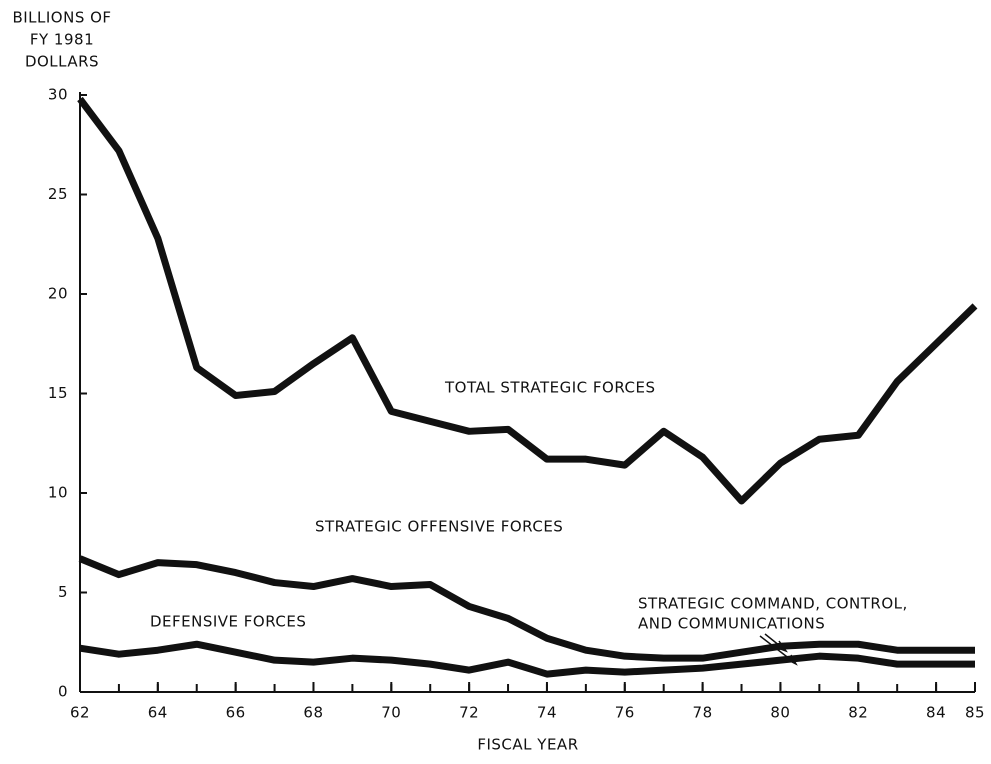 Image resolution: width=991 pixels, height=764 pixels. I want to click on x-tick-label: 66, so click(236, 713).